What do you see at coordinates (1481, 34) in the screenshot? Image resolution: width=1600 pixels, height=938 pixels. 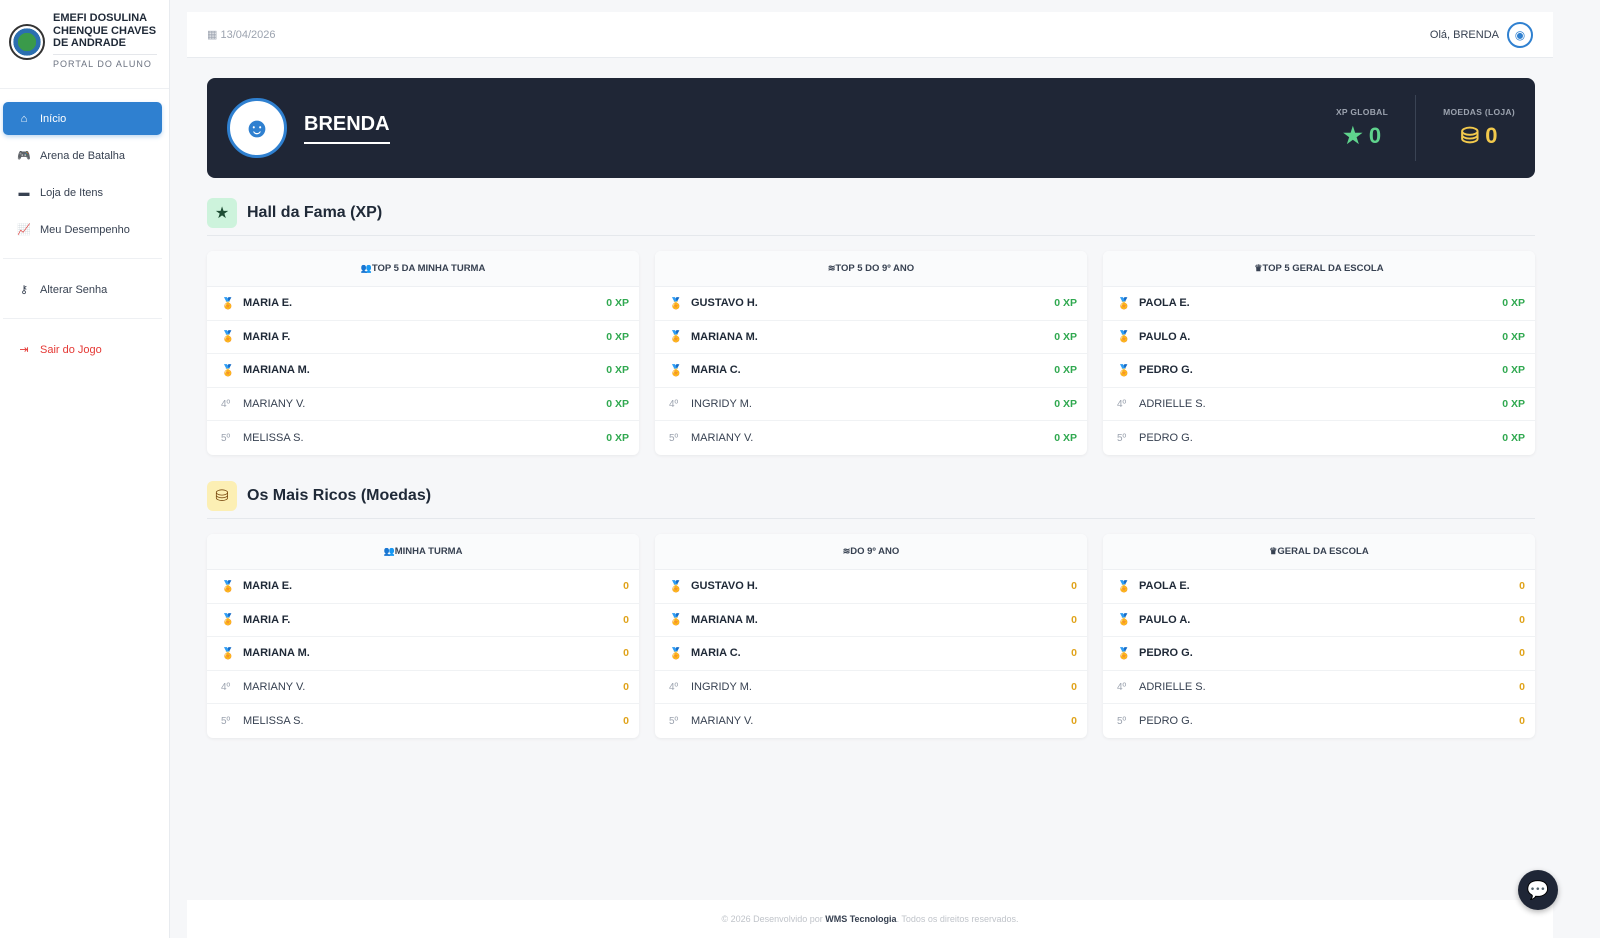 I see `user-menu: Olá, BRENDA ◉` at bounding box center [1481, 34].